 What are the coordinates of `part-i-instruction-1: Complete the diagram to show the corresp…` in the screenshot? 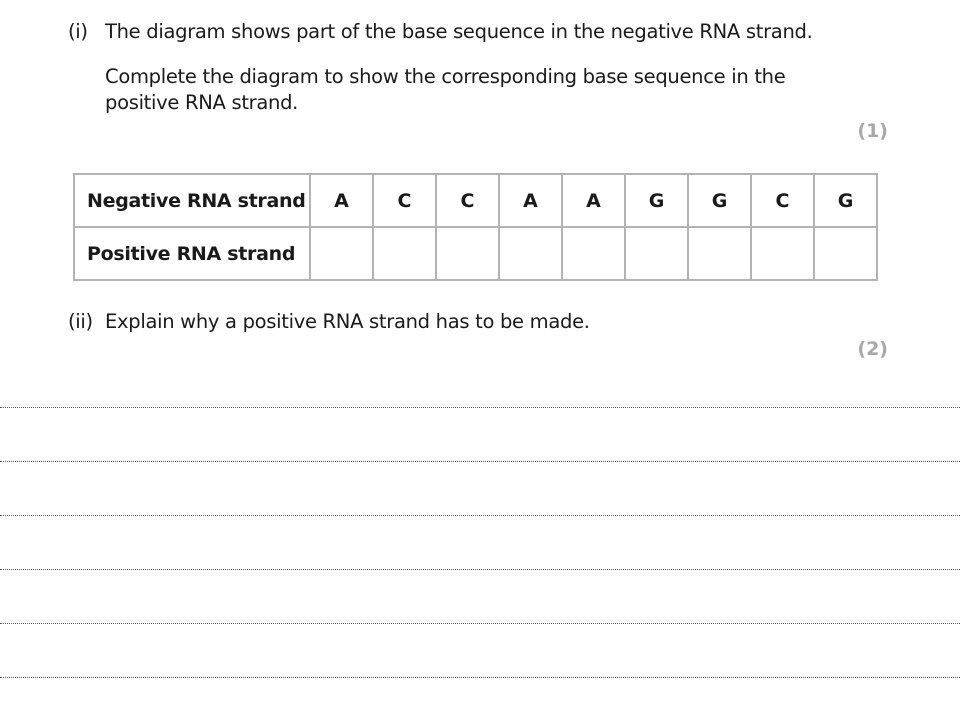 It's located at (445, 76).